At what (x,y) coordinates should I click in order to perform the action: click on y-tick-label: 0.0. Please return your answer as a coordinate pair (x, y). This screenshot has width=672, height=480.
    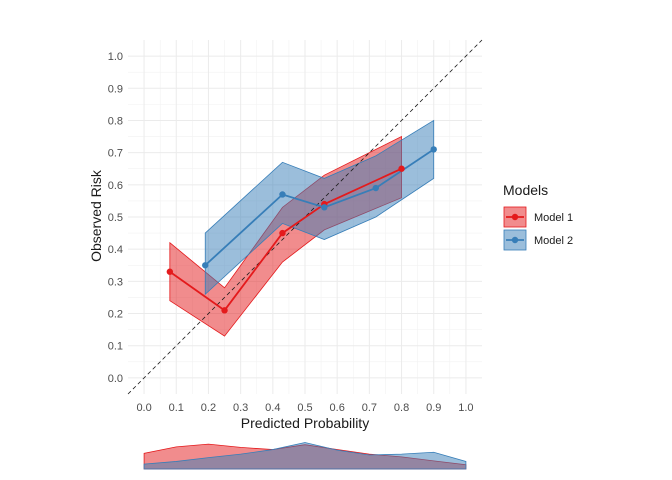
    Looking at the image, I should click on (115, 379).